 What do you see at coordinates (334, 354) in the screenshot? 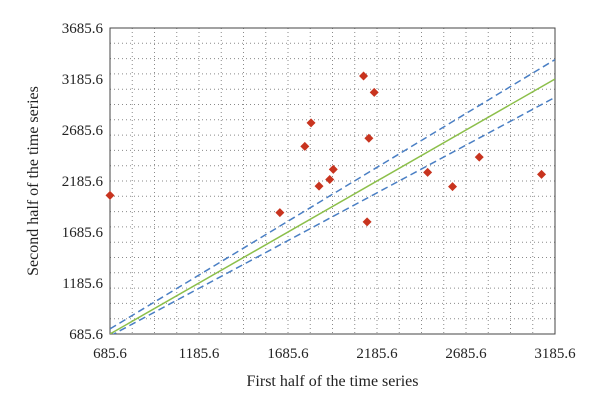
I see `x-tick-labels: 685.6 1185.6 1685.6 2185.6 2685.6 3185.6` at bounding box center [334, 354].